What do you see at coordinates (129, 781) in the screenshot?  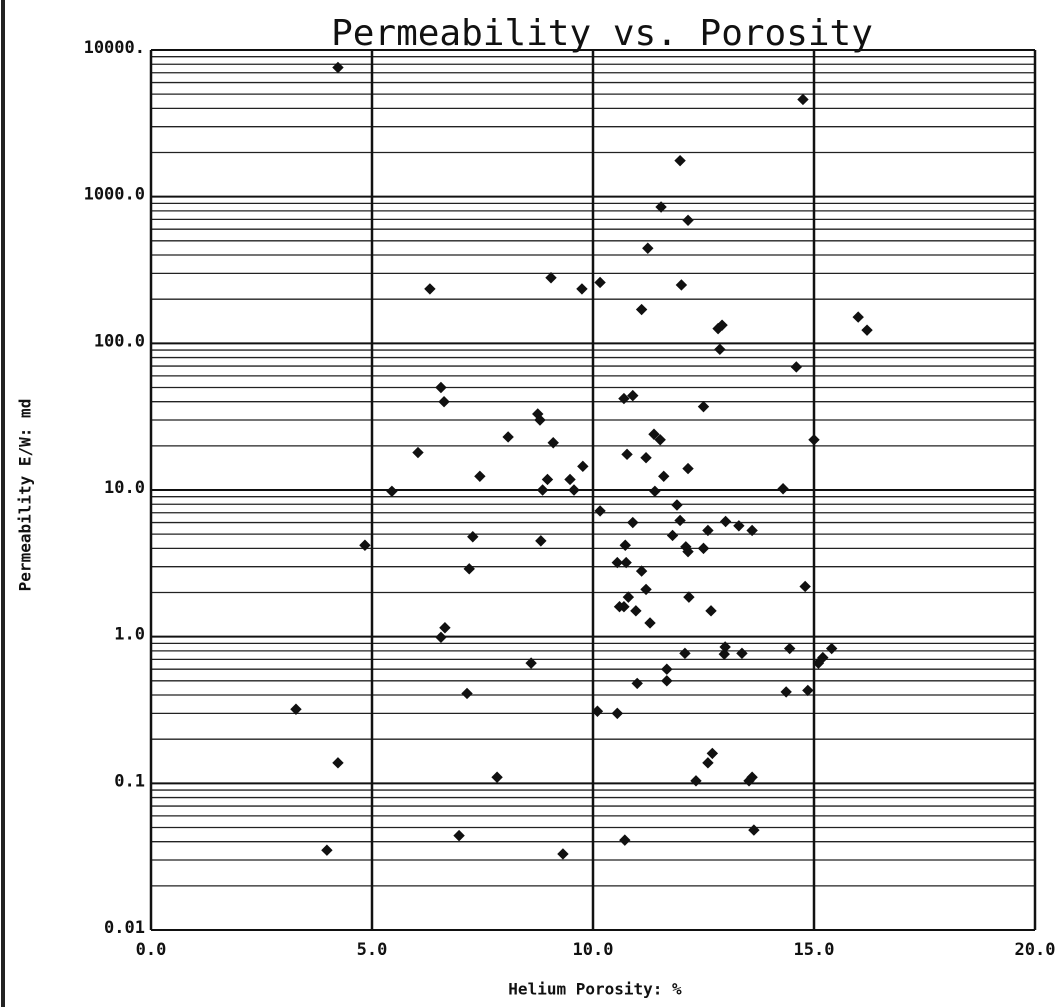 I see `y-tick-label: 0.1` at bounding box center [129, 781].